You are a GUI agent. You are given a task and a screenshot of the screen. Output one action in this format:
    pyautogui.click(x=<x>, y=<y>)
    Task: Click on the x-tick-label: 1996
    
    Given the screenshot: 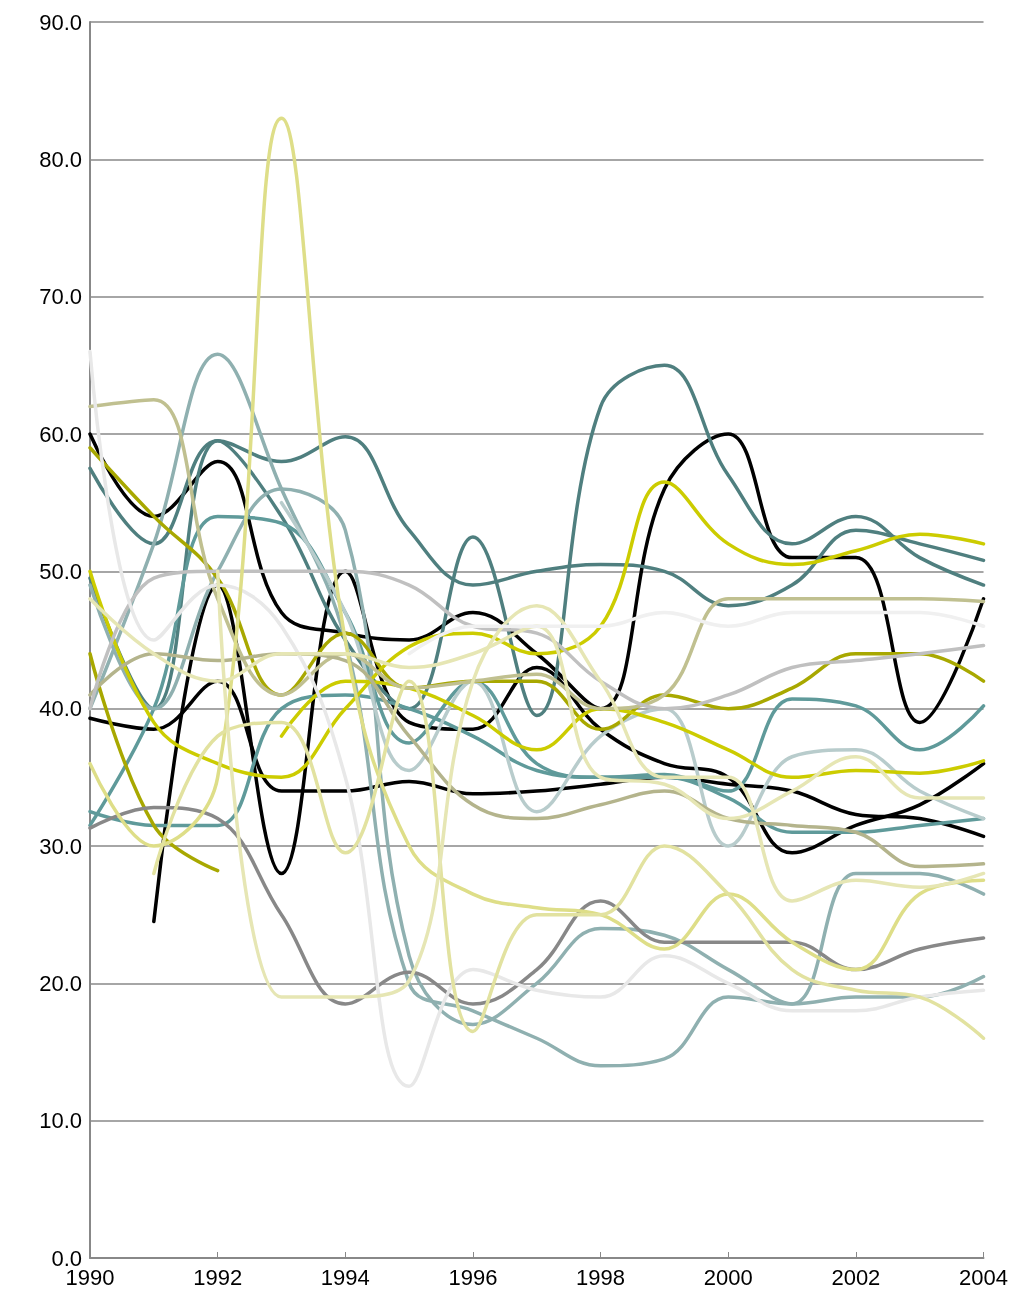 What is the action you would take?
    pyautogui.click(x=473, y=1277)
    